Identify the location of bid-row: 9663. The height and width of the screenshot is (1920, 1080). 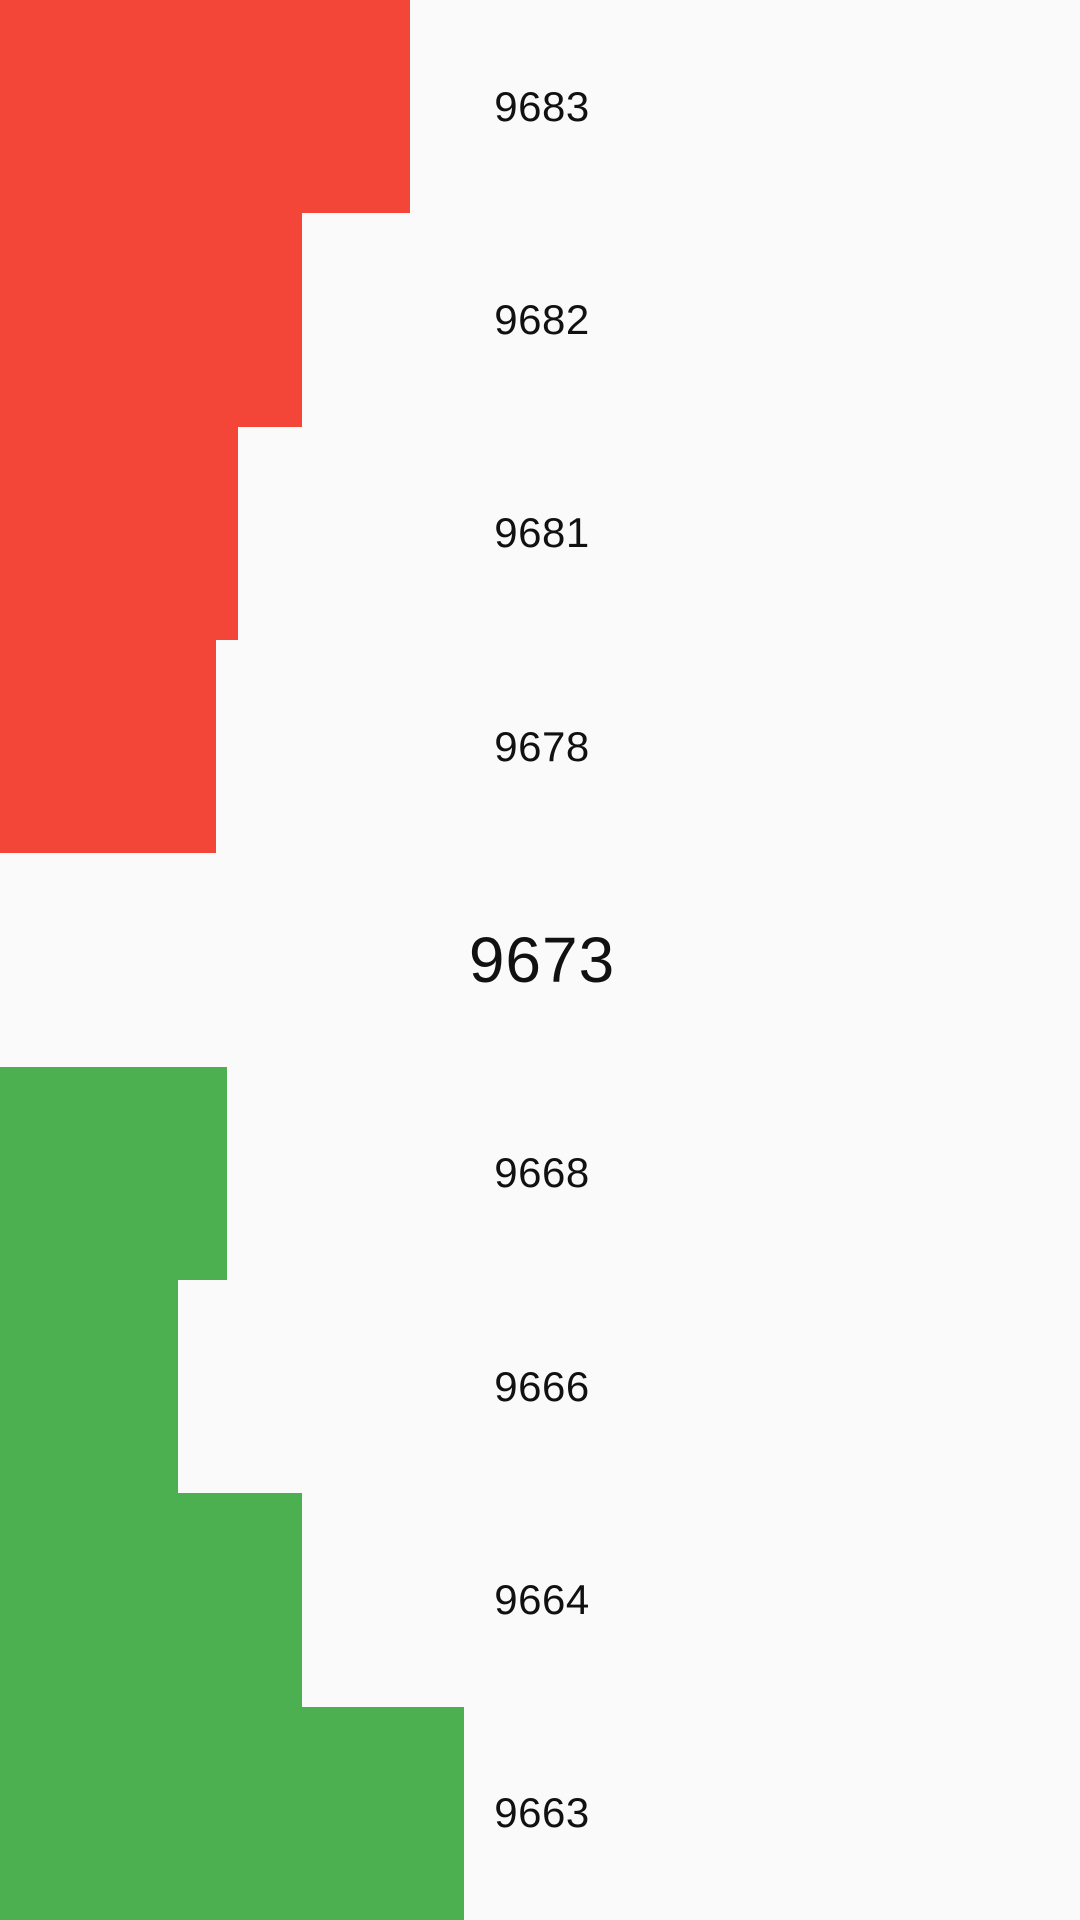
(540, 1813).